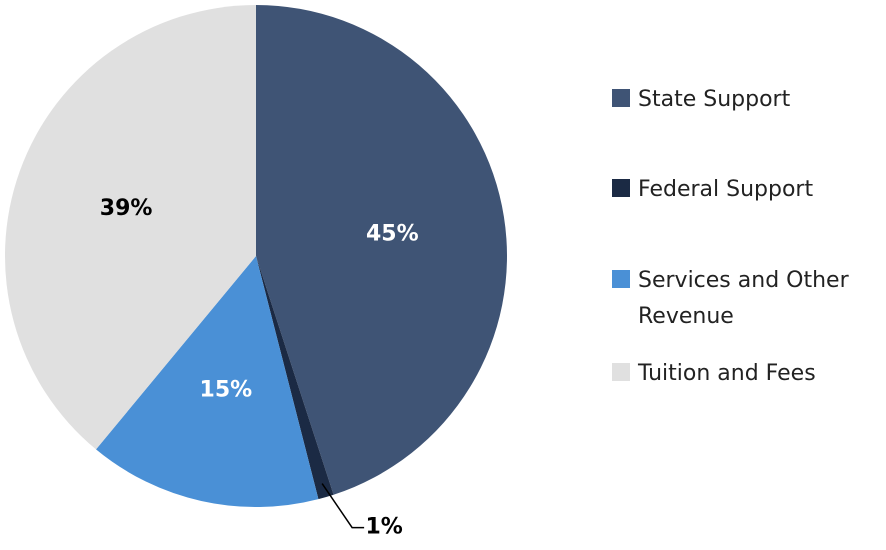 This screenshot has width=886, height=550. I want to click on data-label: 45%, so click(392, 233).